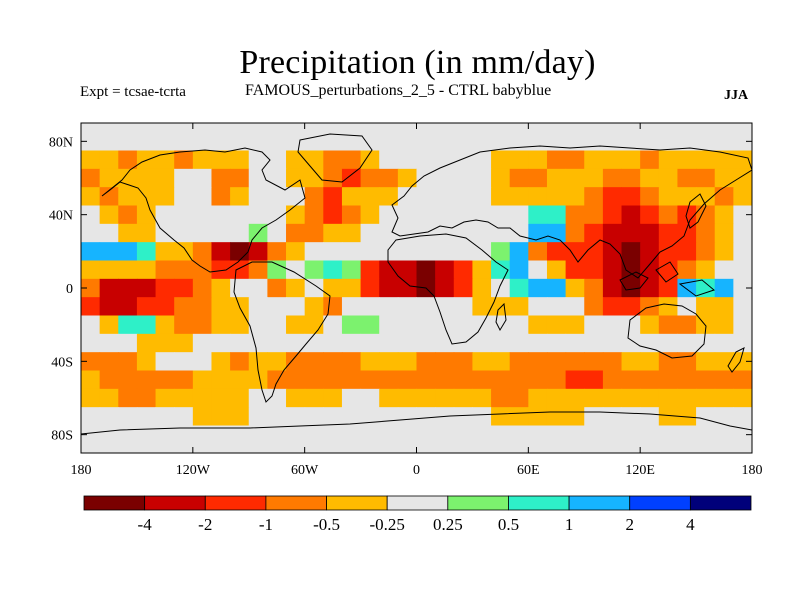  I want to click on colorbar-label: -0.25, so click(386, 524).